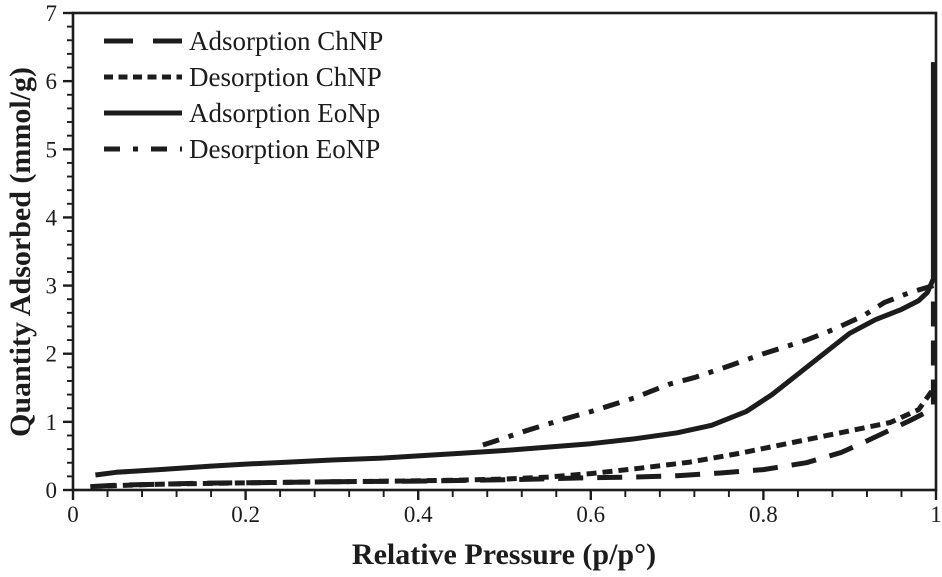 The image size is (942, 577). Describe the element at coordinates (52, 286) in the screenshot. I see `y-tick-label: 3` at that location.